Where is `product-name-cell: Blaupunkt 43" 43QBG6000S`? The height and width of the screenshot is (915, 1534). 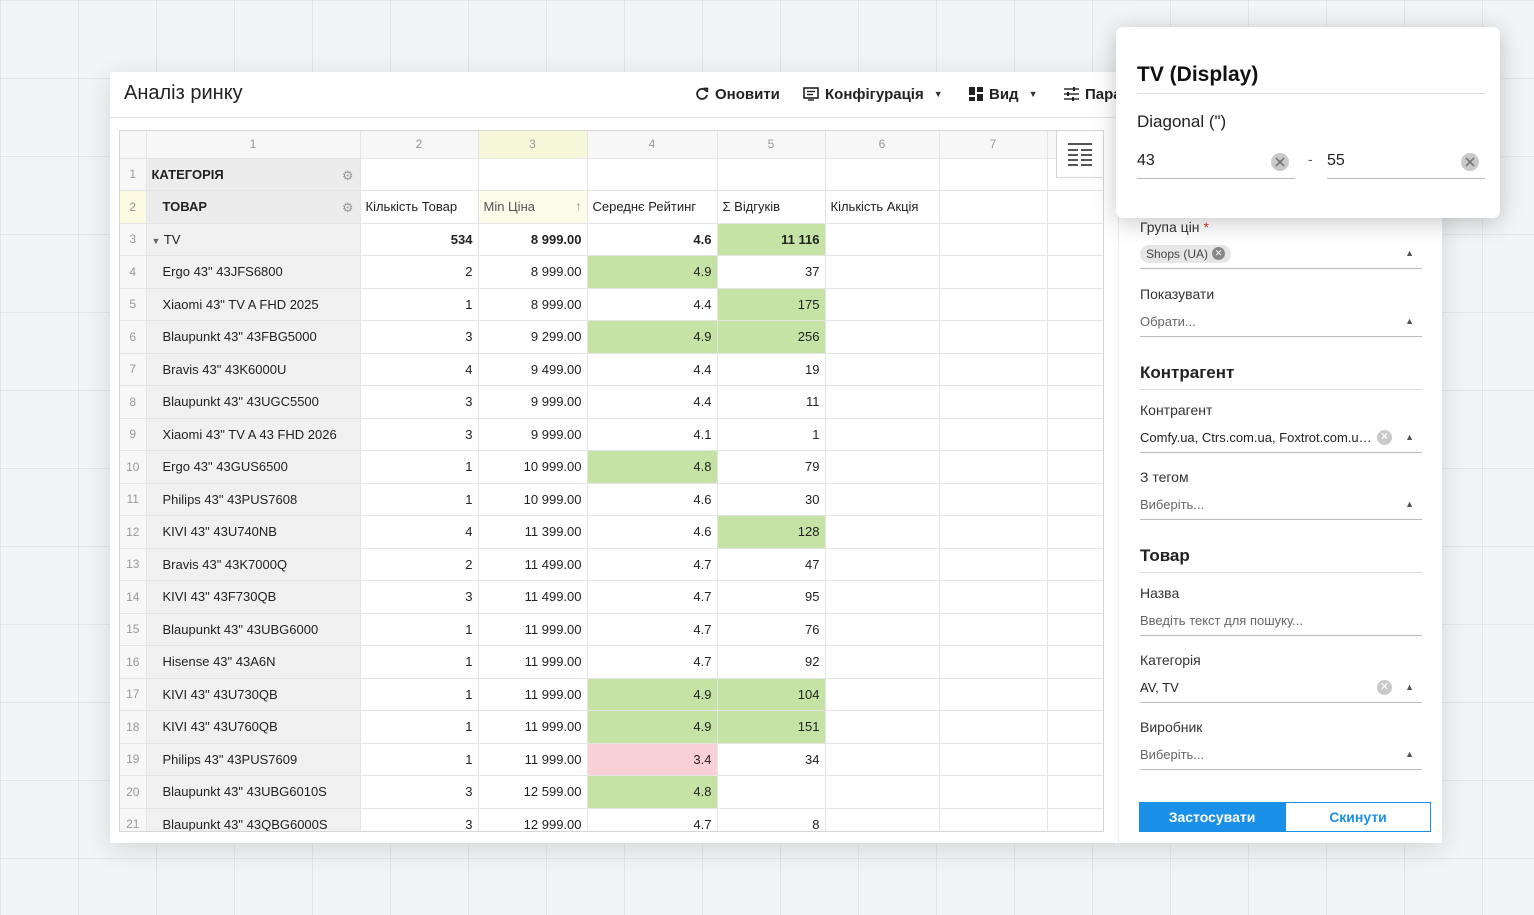
product-name-cell: Blaupunkt 43" 43QBG6000S is located at coordinates (253, 819).